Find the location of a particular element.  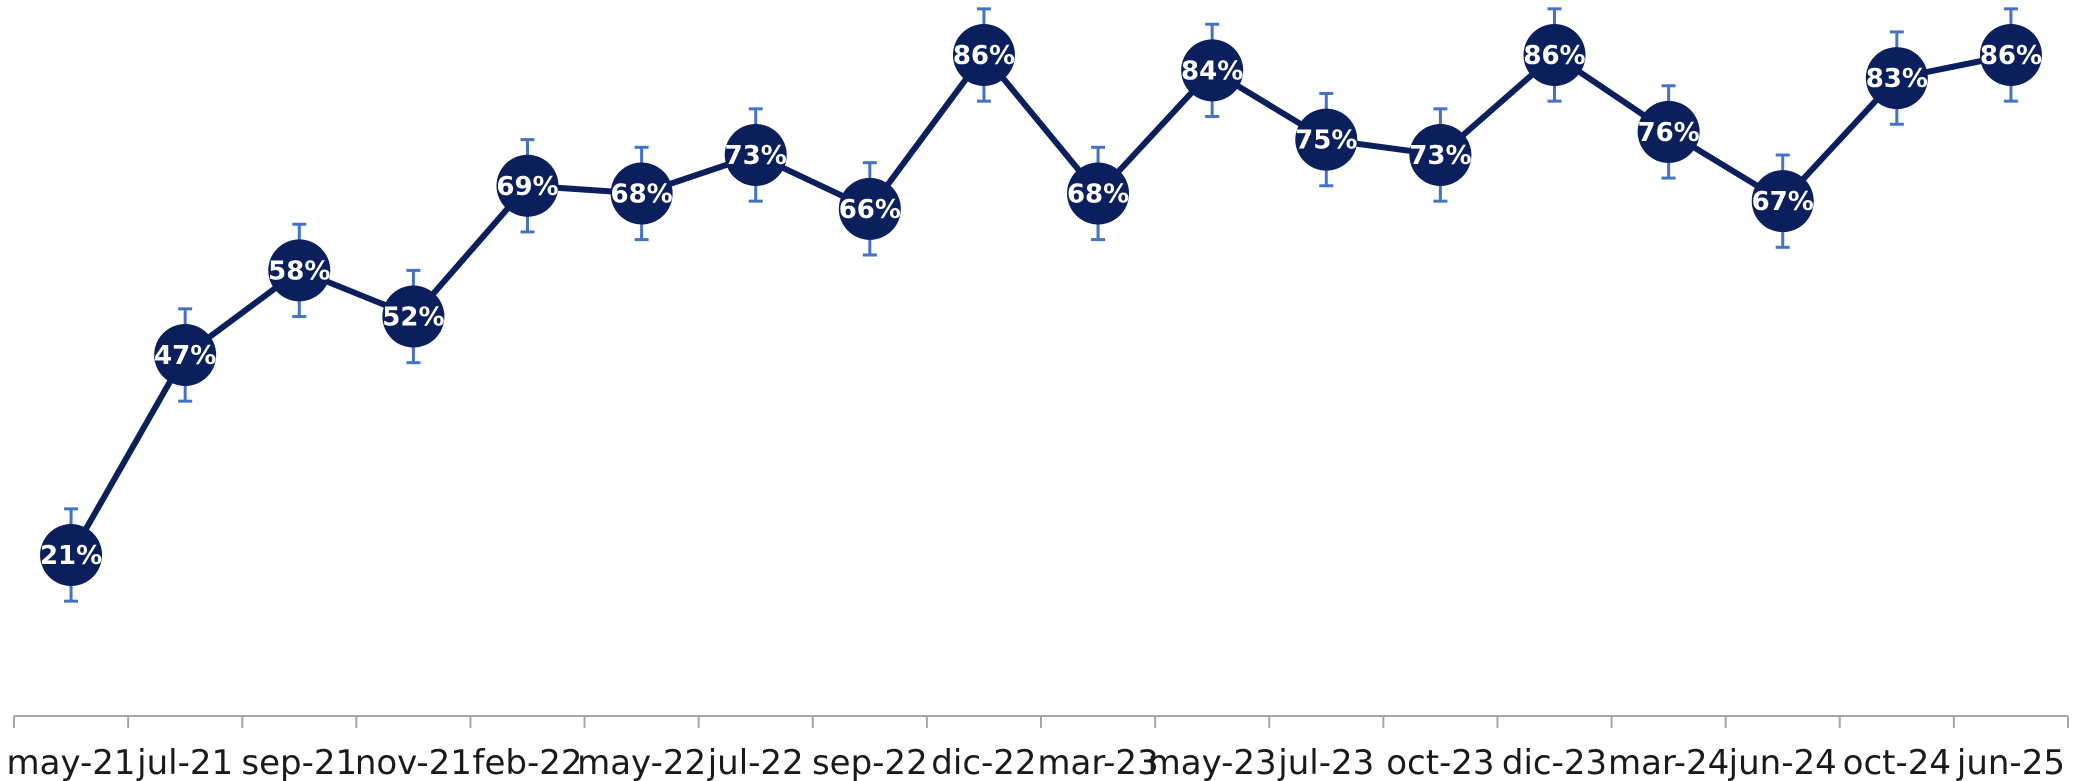

x-tick-label: may-22 is located at coordinates (641, 762).